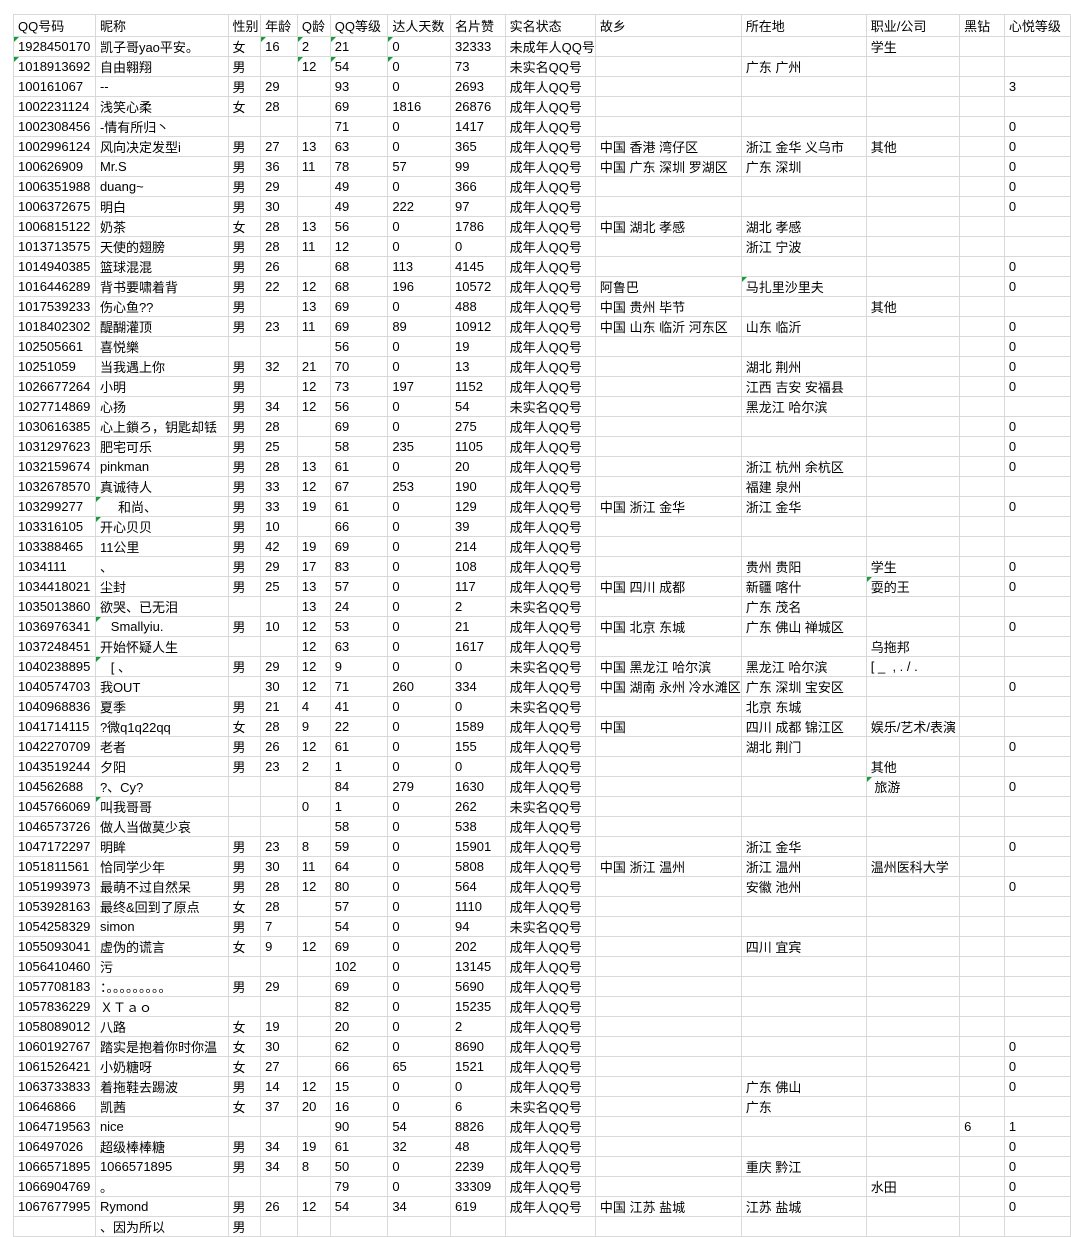 The image size is (1071, 1237). What do you see at coordinates (54, 846) in the screenshot?
I see `cell-qq: 1047172297` at bounding box center [54, 846].